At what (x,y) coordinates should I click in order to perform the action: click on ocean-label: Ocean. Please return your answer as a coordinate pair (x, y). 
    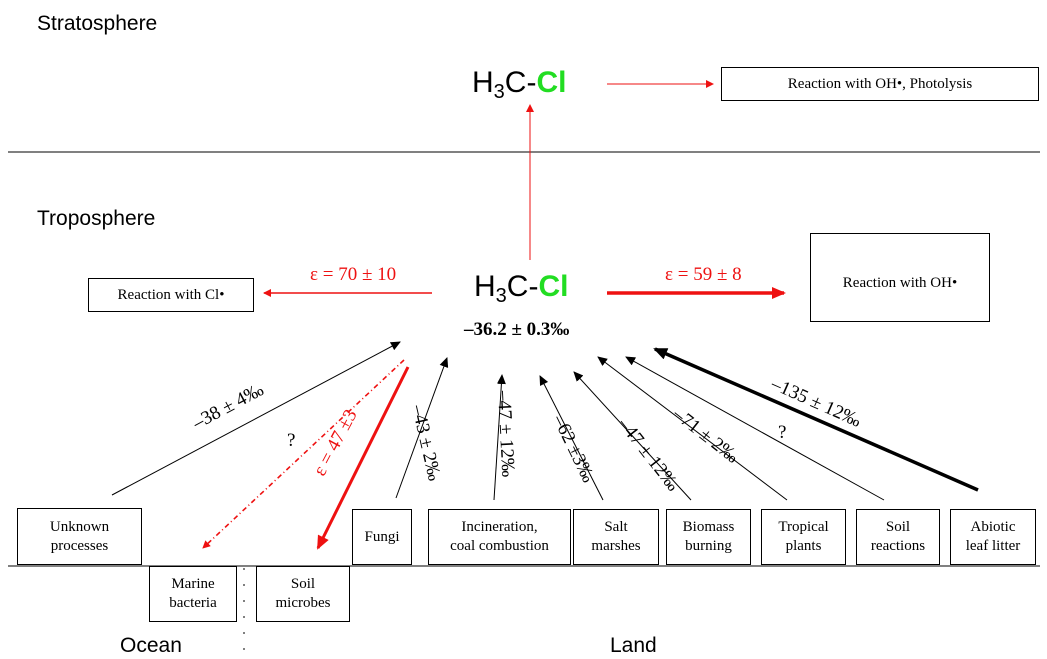
    Looking at the image, I should click on (151, 645).